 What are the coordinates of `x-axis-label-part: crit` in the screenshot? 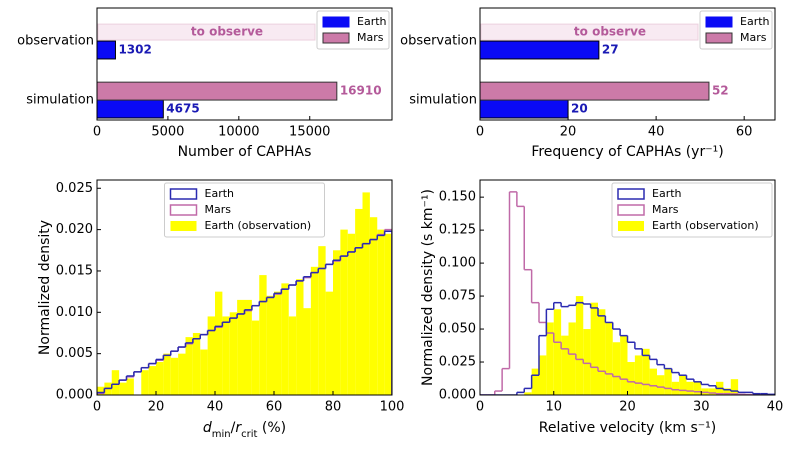 It's located at (249, 434).